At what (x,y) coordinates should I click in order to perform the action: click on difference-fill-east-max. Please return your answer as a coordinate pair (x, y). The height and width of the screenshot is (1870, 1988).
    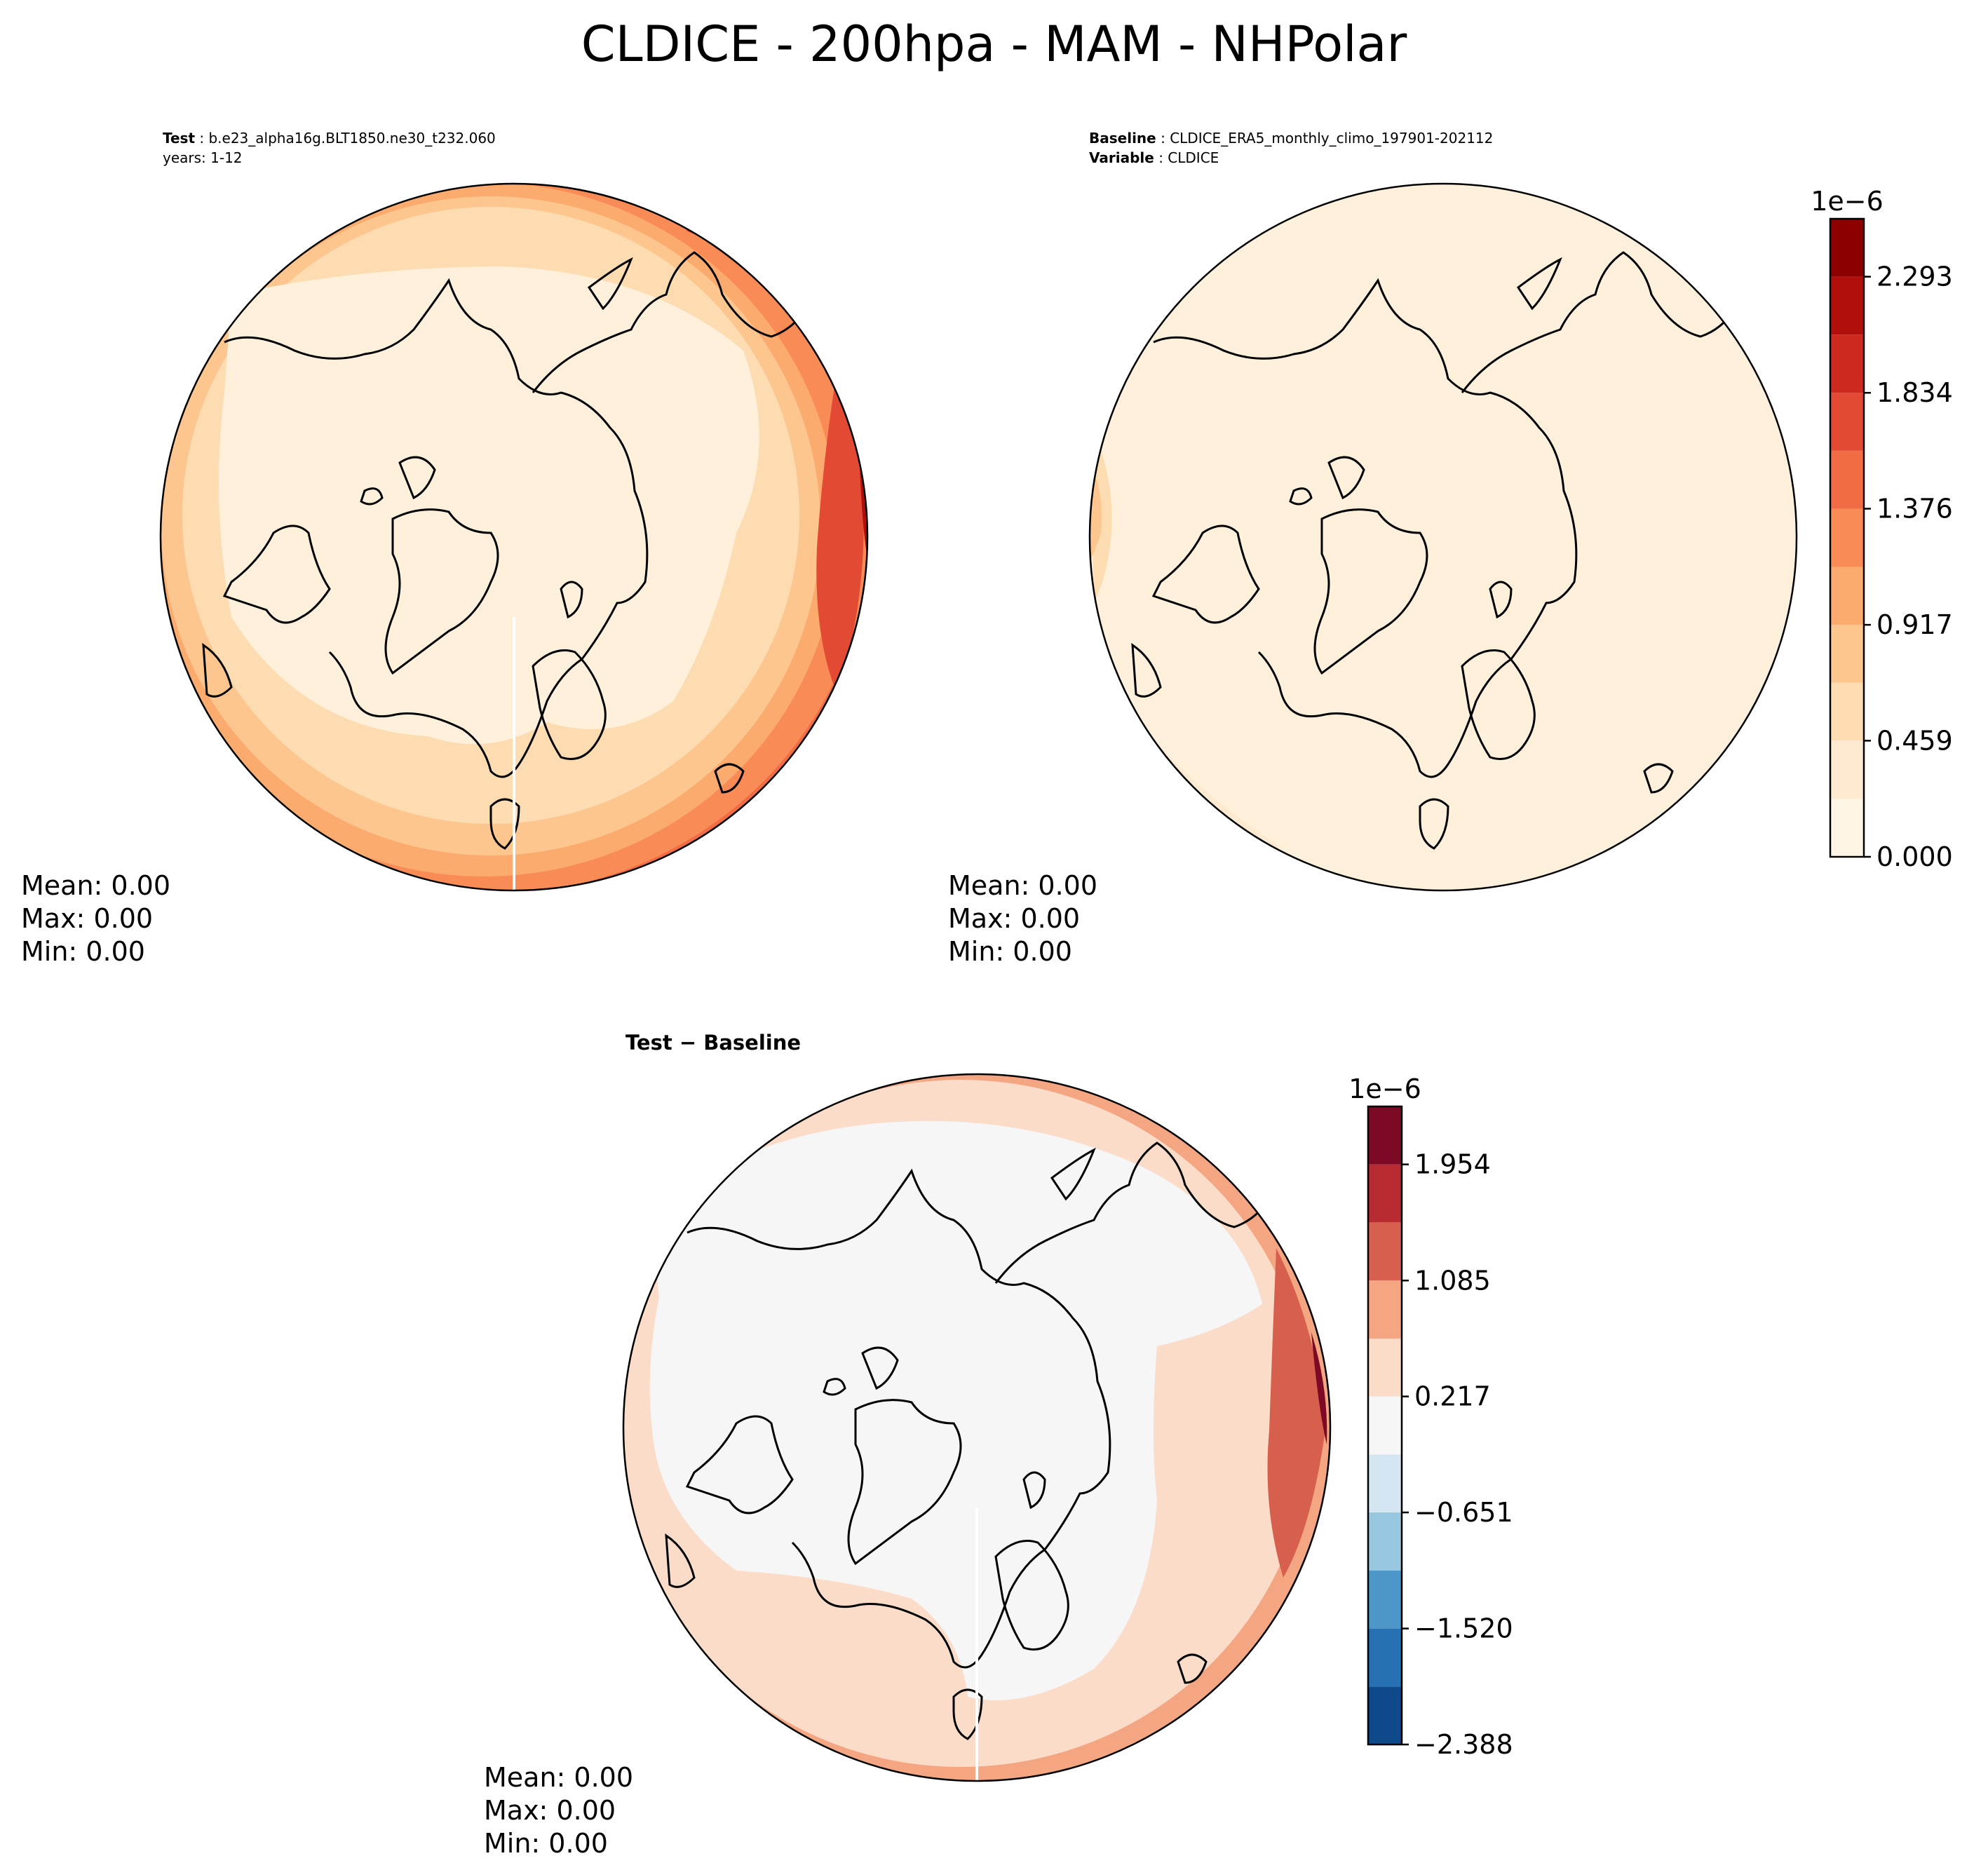
    Looking at the image, I should click on (1319, 1388).